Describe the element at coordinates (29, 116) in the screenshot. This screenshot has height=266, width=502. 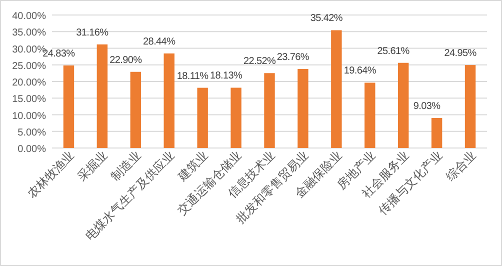
I see `y-tick-label: 10.00%` at that location.